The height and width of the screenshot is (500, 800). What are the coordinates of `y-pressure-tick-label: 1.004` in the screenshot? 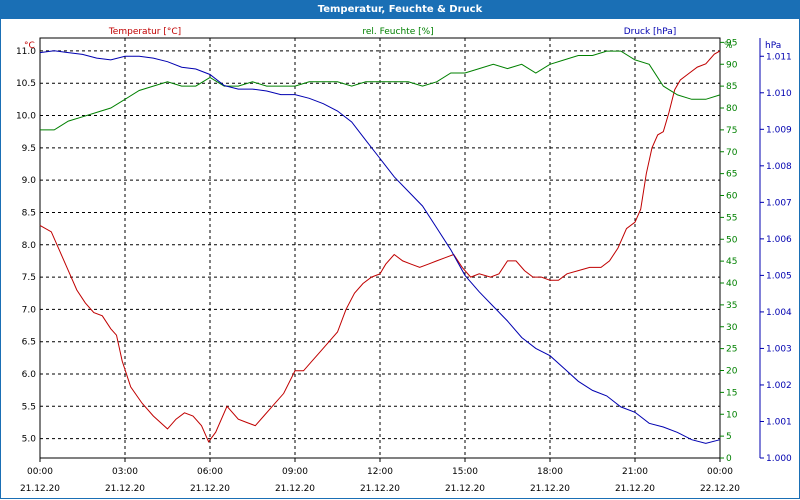 It's located at (779, 313).